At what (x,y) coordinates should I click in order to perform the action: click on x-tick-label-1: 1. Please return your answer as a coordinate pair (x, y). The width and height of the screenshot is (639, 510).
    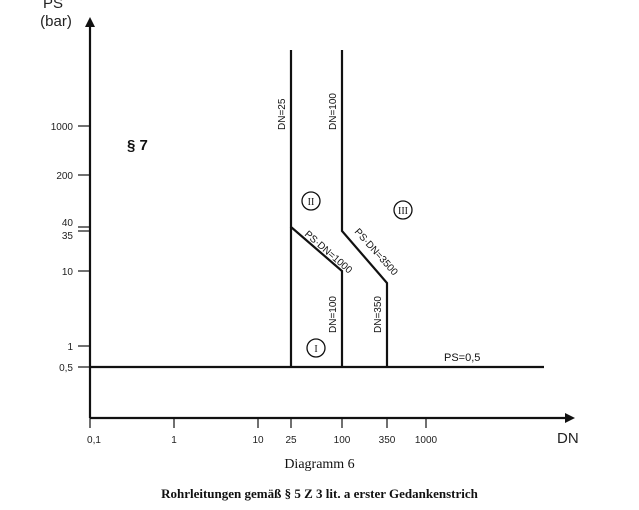
    Looking at the image, I should click on (174, 440).